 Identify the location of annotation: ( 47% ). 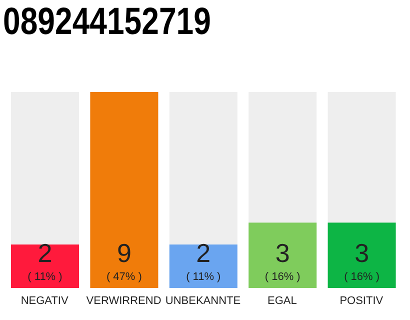
(124, 277).